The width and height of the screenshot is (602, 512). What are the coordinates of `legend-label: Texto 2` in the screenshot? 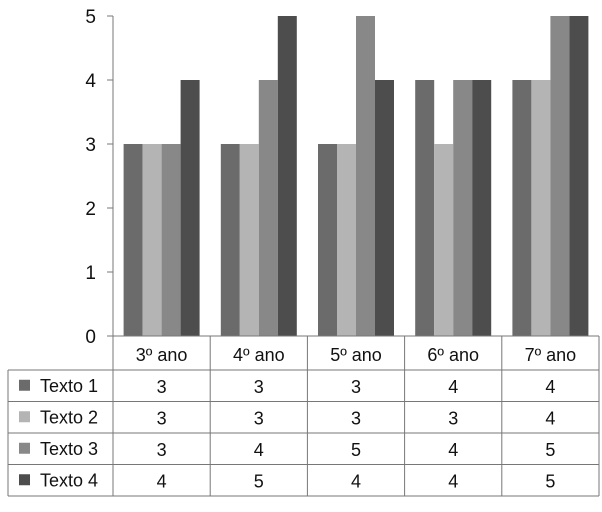 It's located at (69, 417).